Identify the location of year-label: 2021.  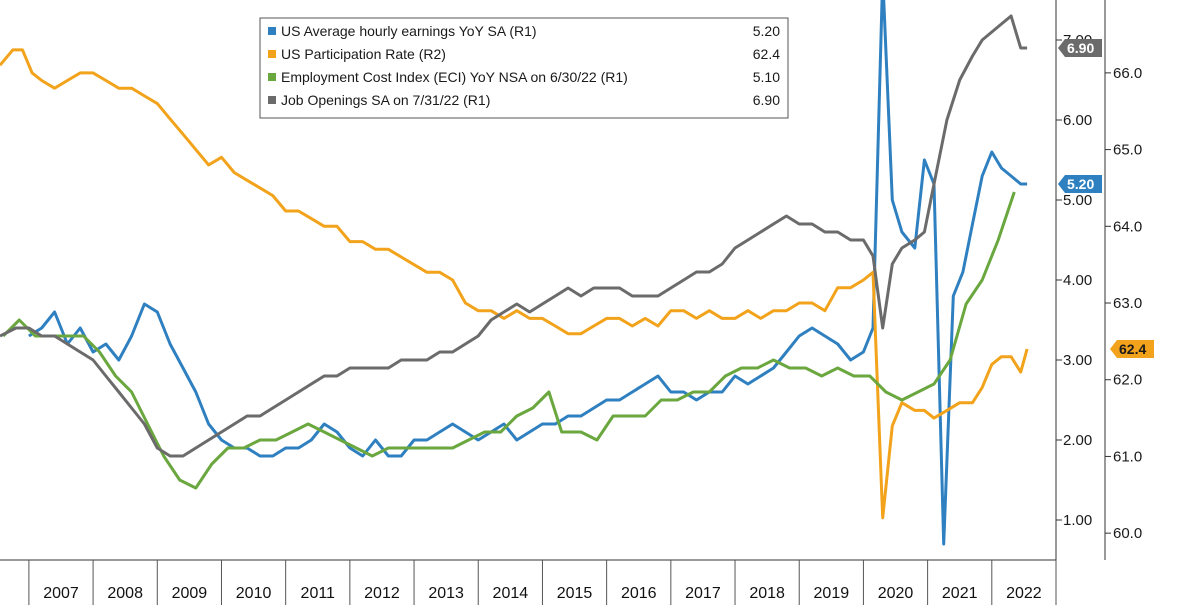
(960, 593).